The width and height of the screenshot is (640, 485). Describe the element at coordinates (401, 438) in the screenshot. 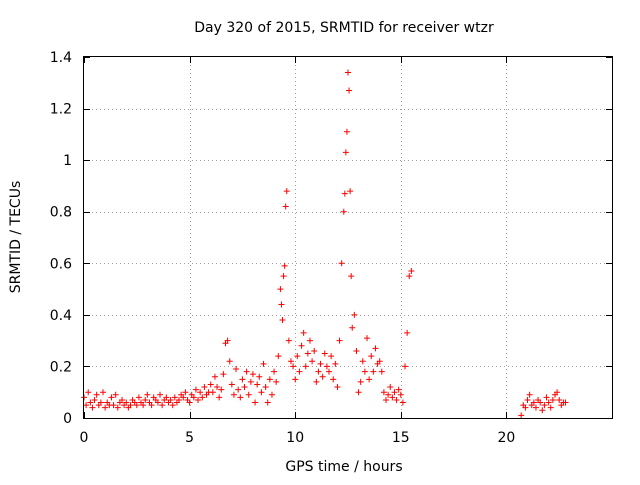

I see `x-tick-label: 15` at that location.